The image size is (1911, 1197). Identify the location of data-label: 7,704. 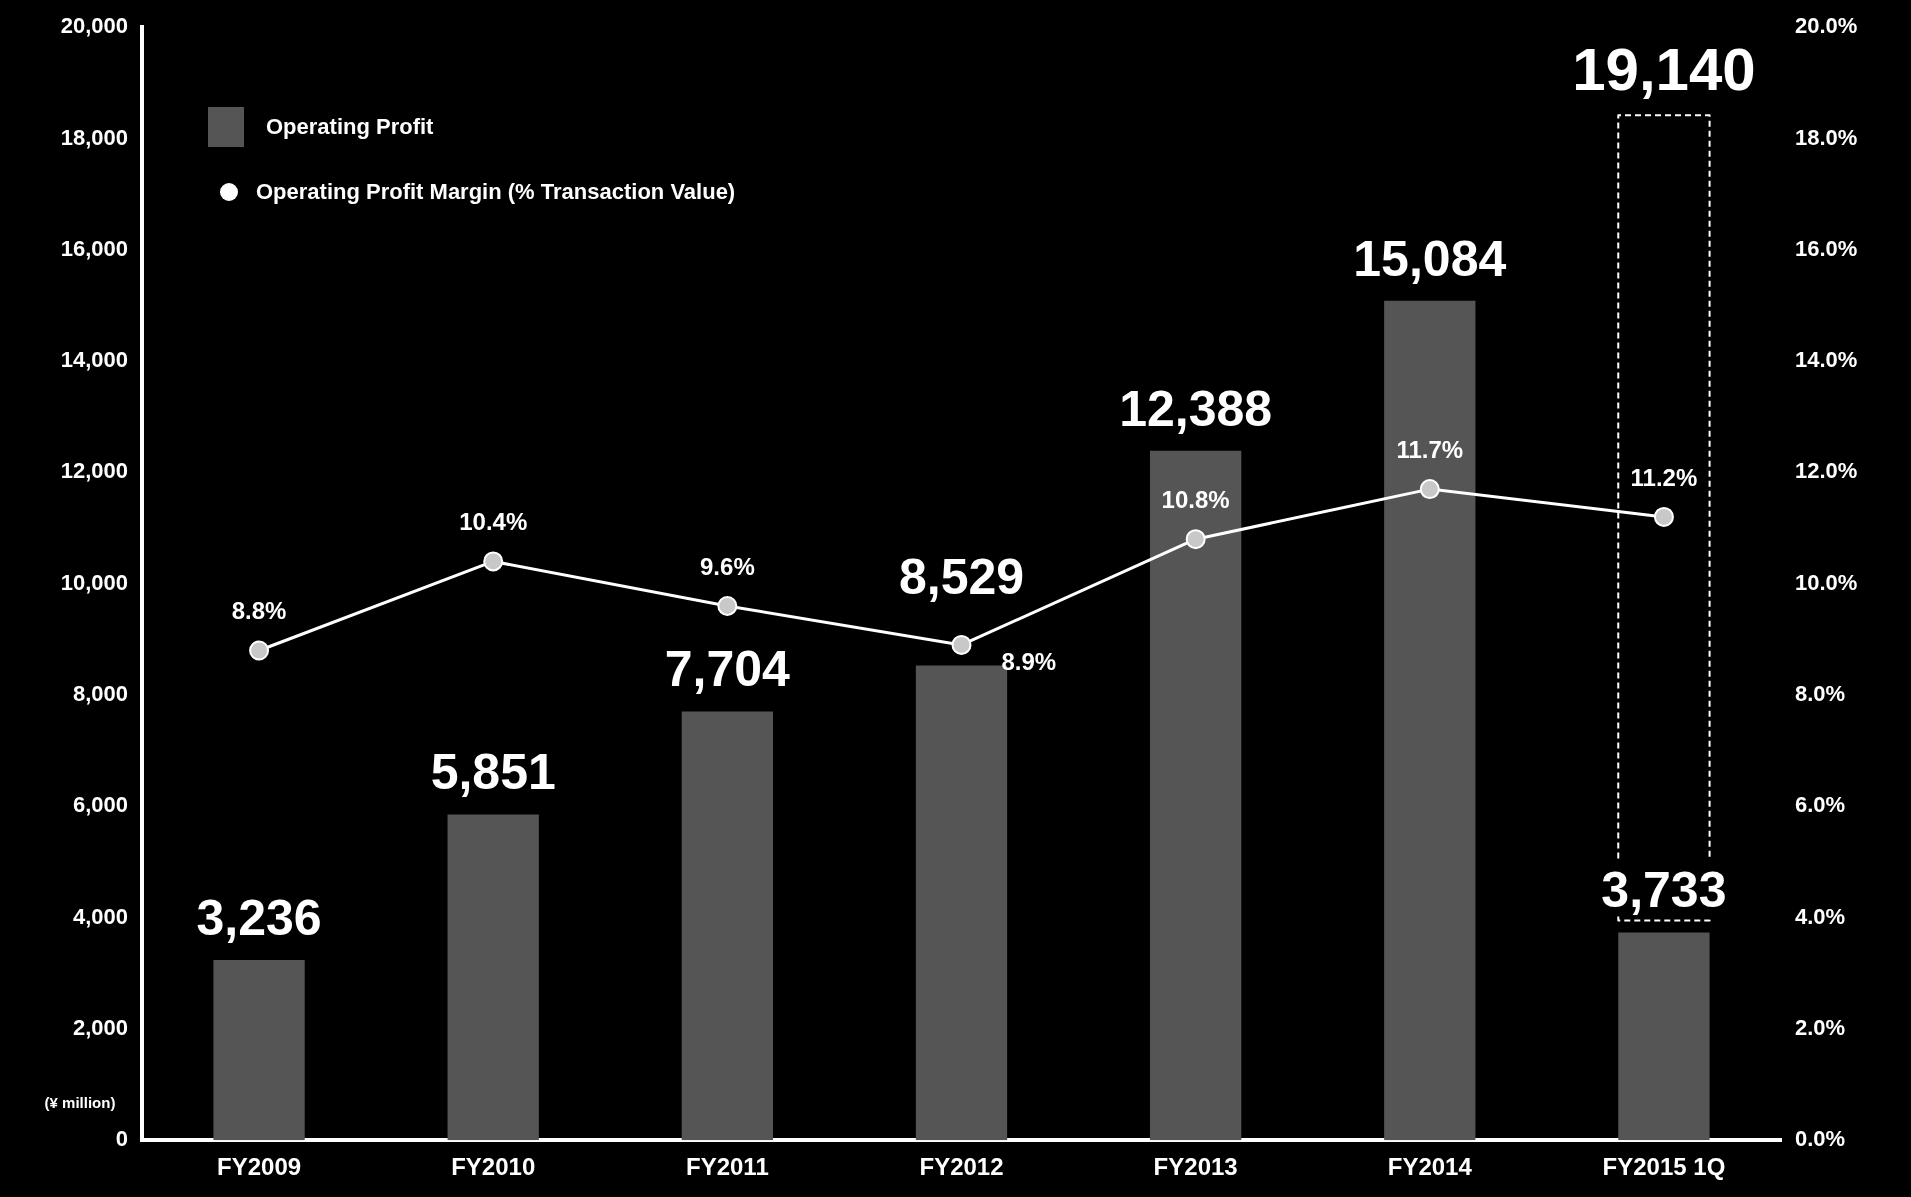
(727, 669).